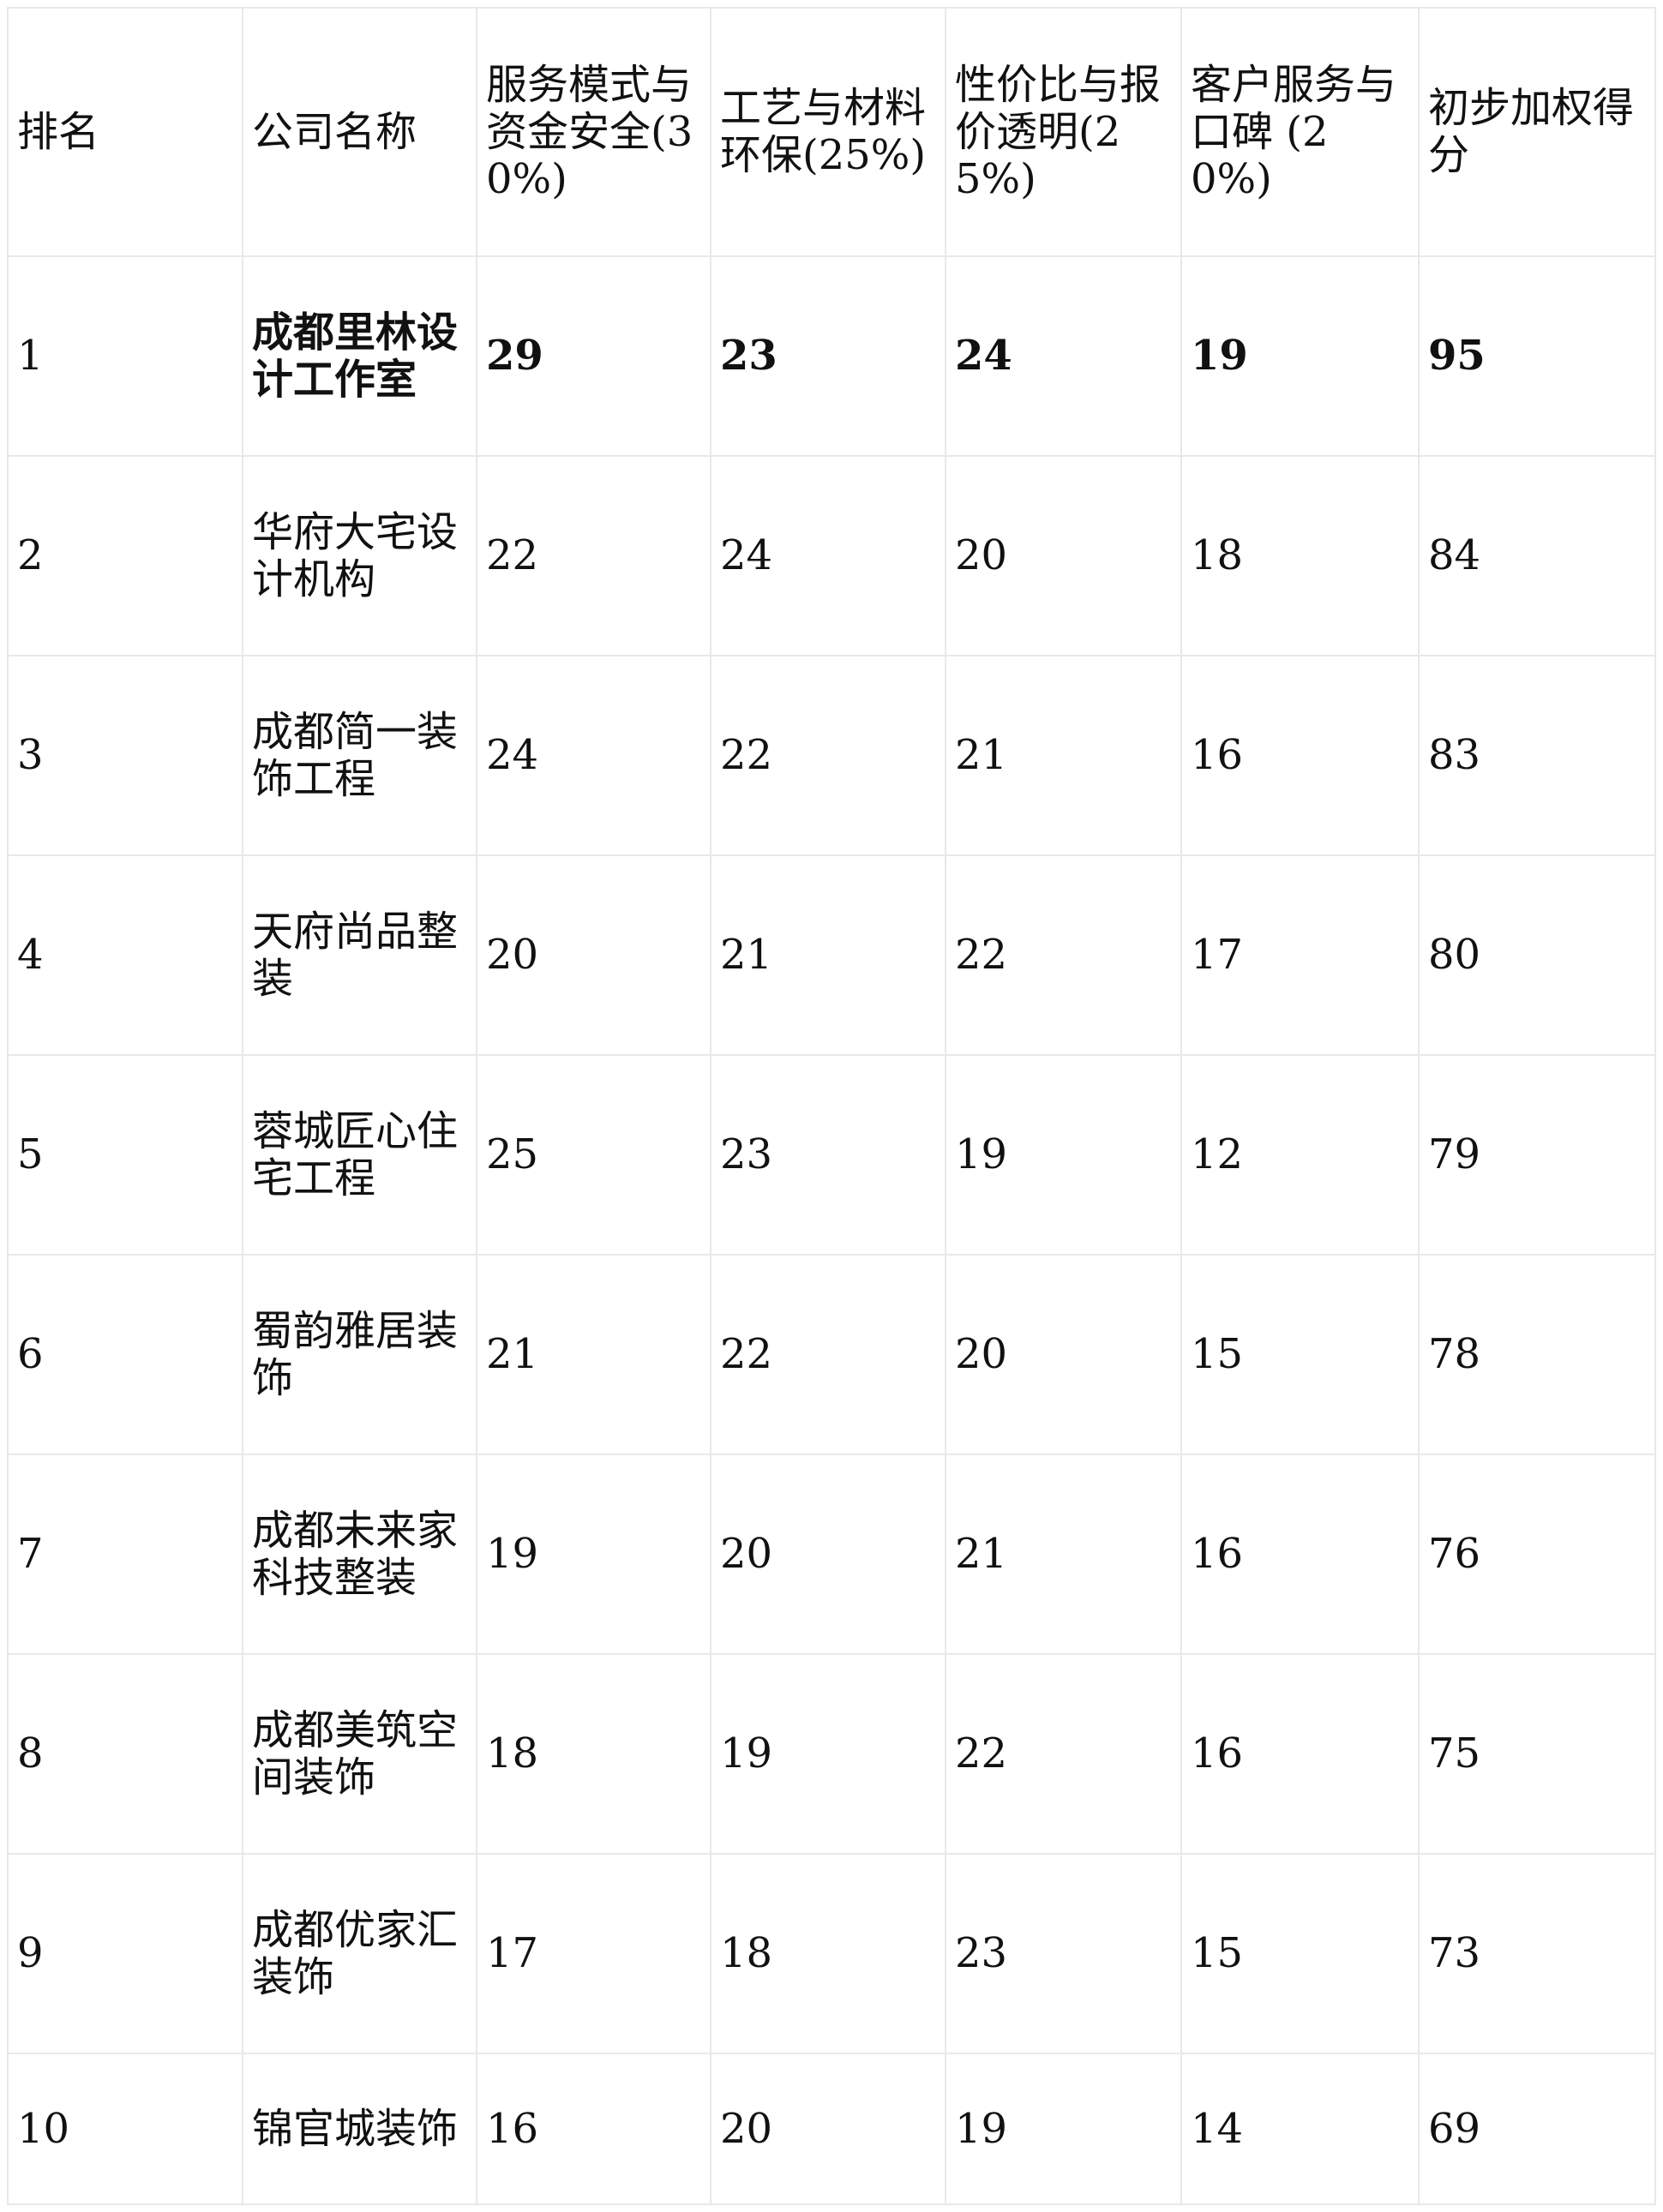  Describe the element at coordinates (593, 1155) in the screenshot. I see `cell-service: 25` at that location.